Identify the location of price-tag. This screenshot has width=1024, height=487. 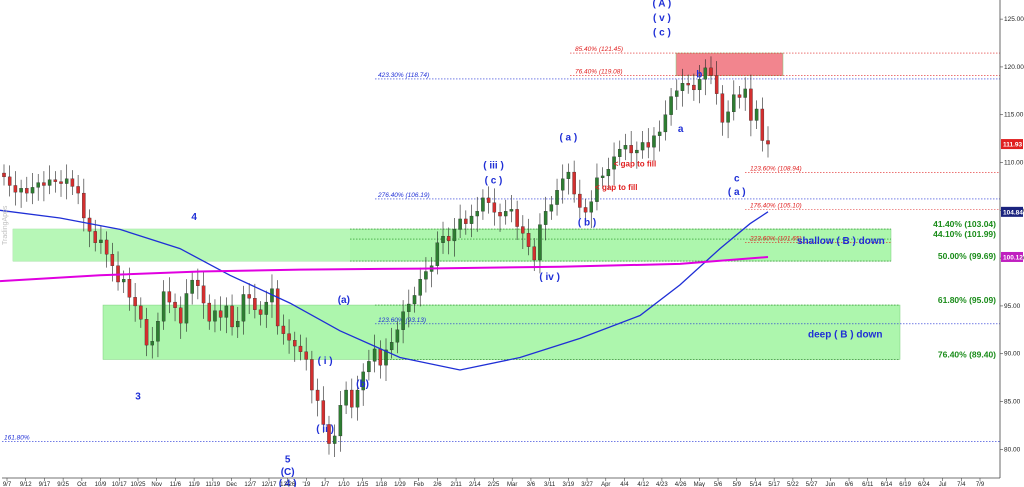
(1012, 144).